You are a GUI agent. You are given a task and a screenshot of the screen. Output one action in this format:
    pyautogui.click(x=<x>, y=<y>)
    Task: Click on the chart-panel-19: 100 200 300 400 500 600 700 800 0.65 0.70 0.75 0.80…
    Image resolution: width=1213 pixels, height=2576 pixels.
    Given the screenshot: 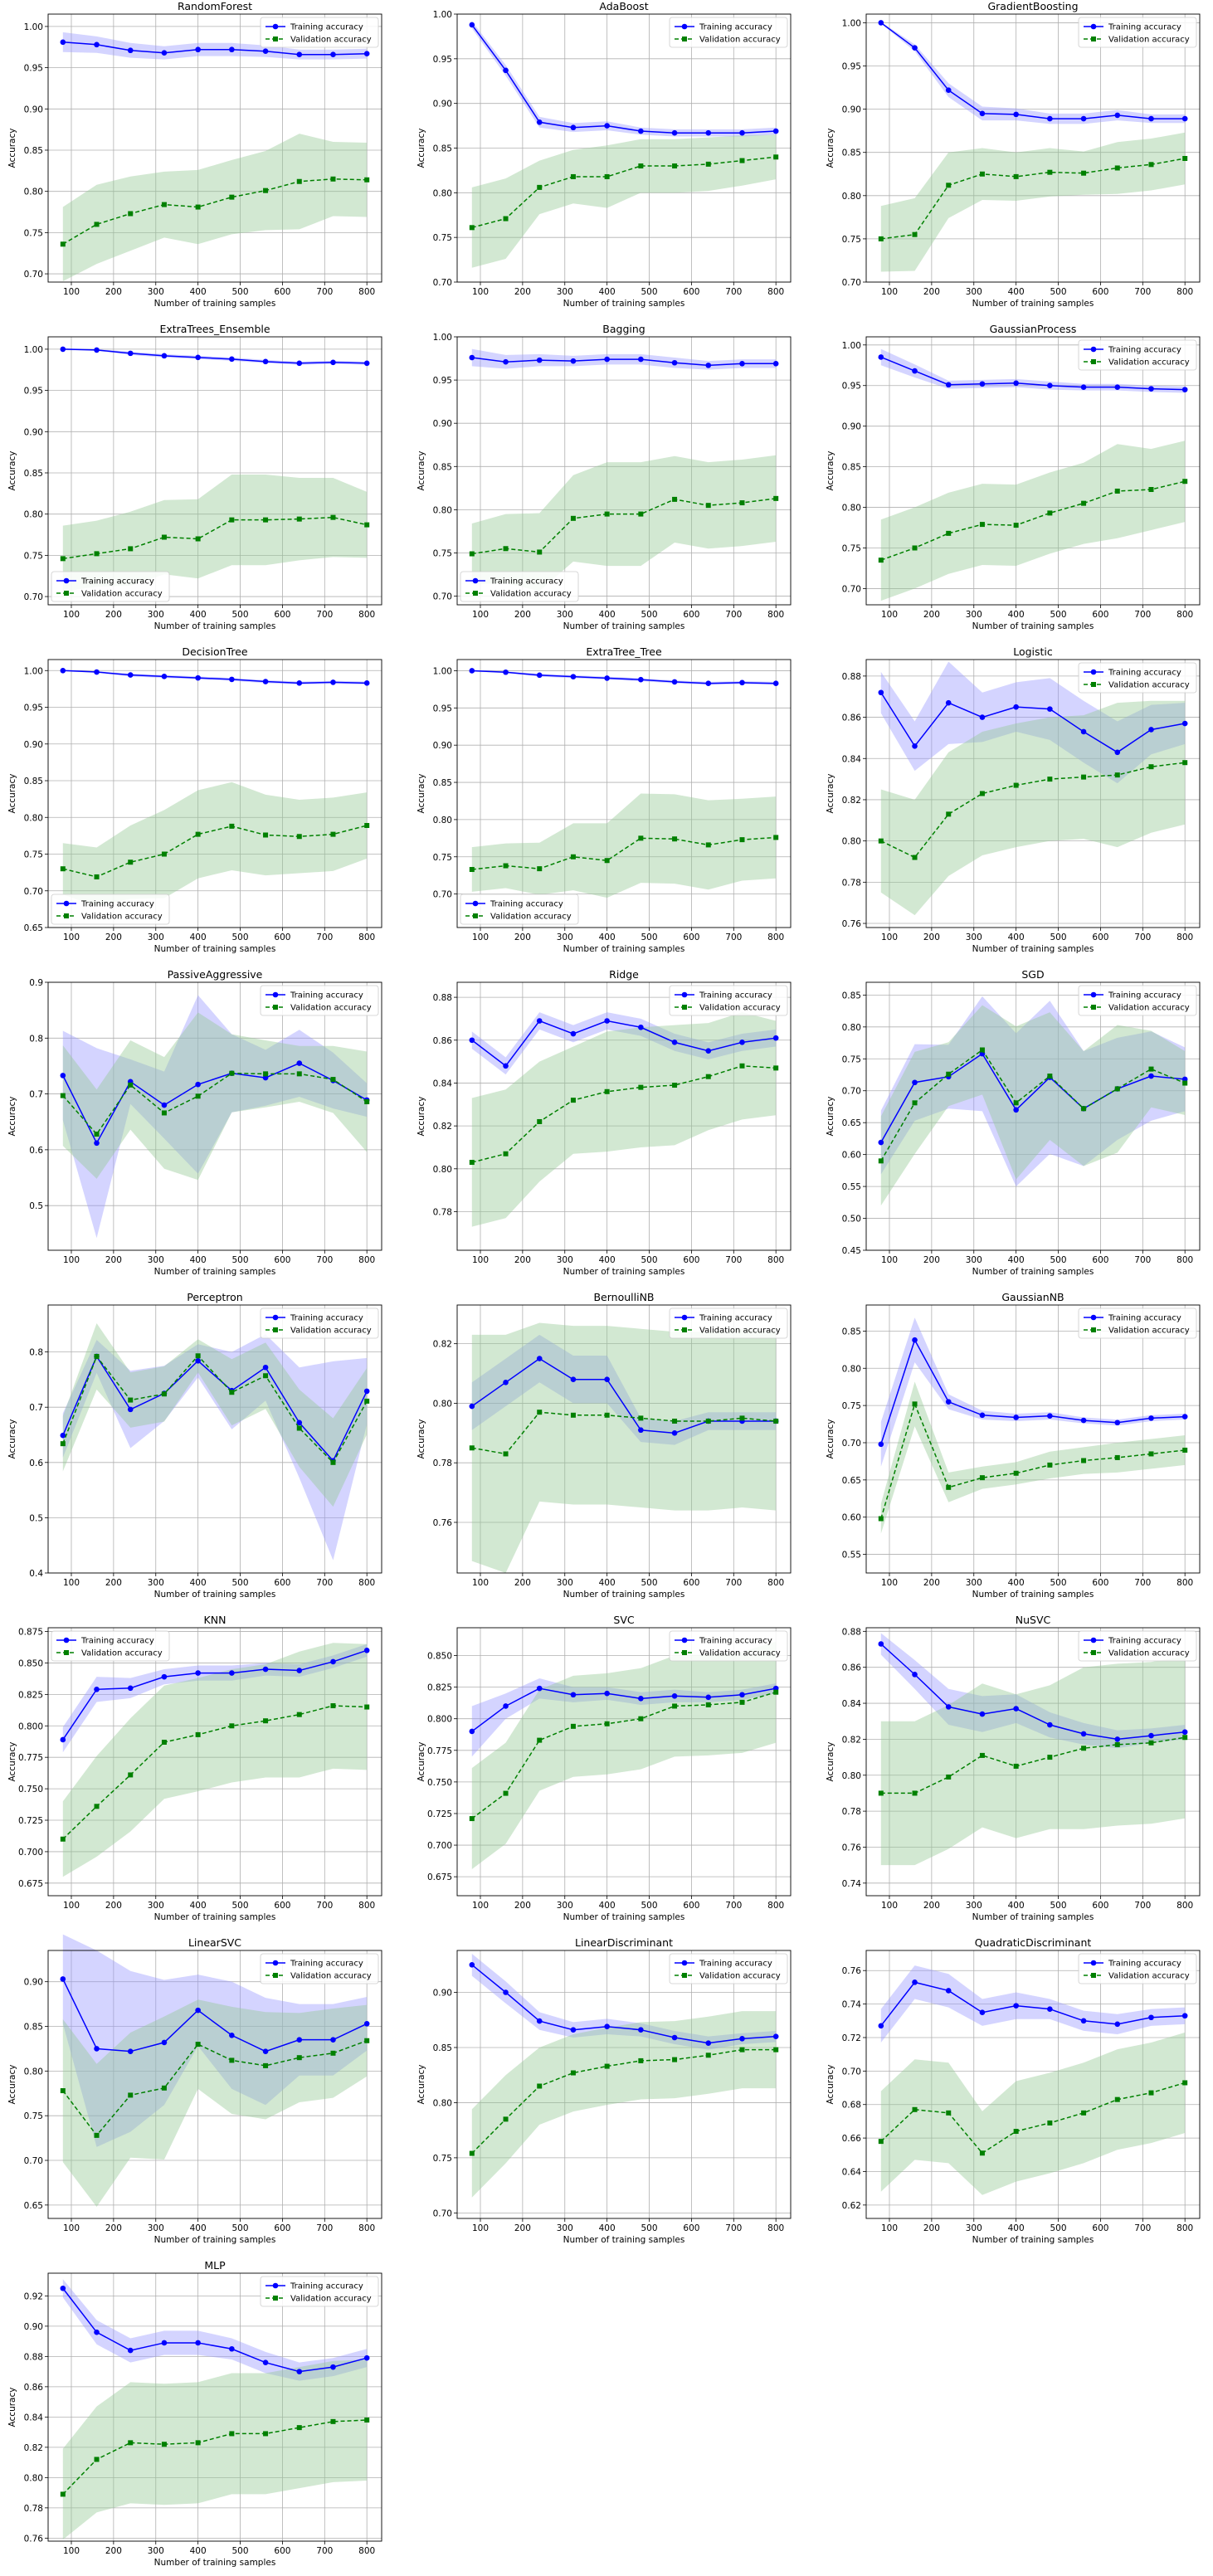 What is the action you would take?
    pyautogui.click(x=194, y=2089)
    